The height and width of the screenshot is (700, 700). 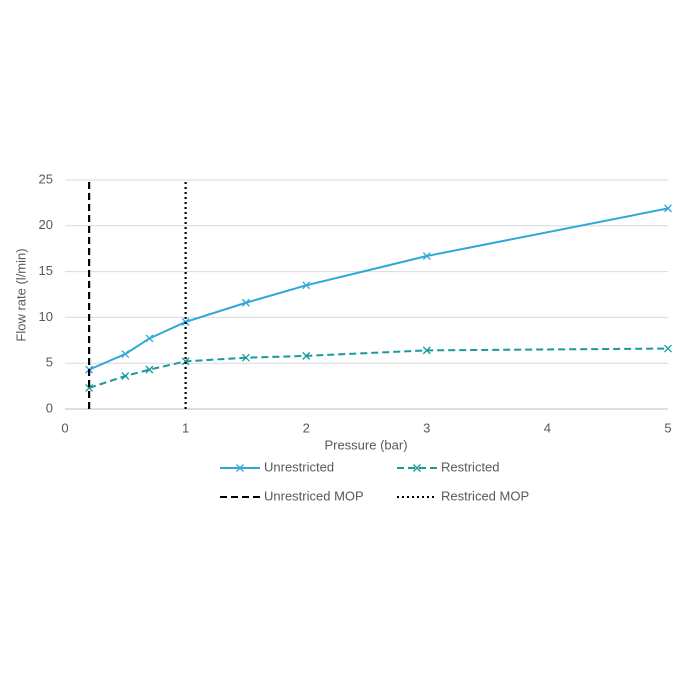 What do you see at coordinates (426, 427) in the screenshot?
I see `x-tick-label: 3` at bounding box center [426, 427].